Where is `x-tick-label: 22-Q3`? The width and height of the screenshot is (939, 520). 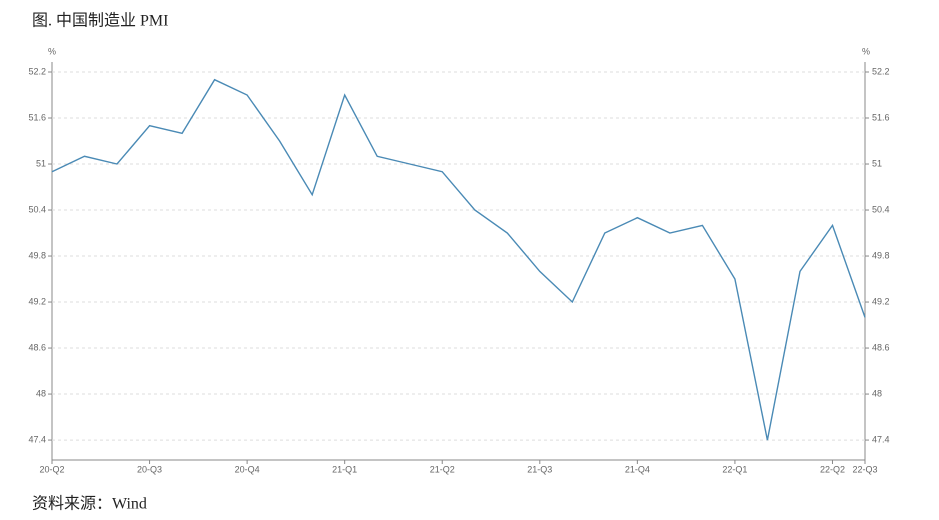 x-tick-label: 22-Q3 is located at coordinates (864, 469).